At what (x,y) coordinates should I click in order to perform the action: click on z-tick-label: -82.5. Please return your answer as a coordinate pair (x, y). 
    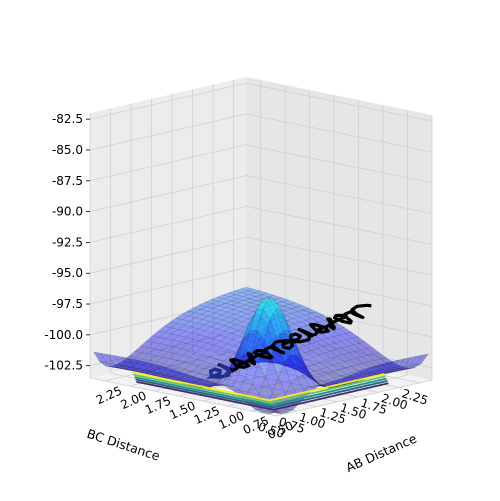
    Looking at the image, I should click on (67, 119).